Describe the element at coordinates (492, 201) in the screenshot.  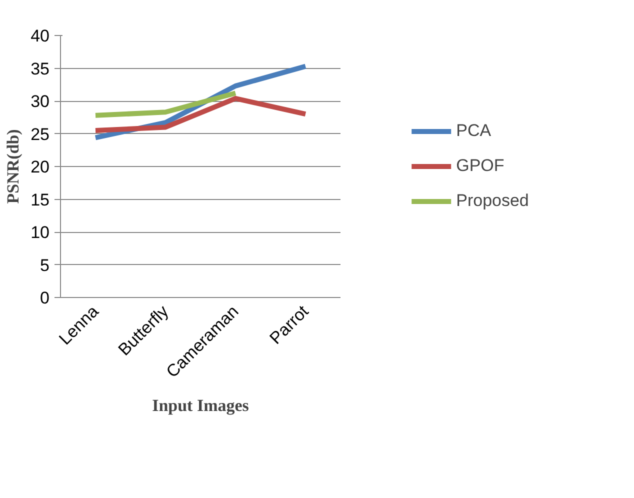
I see `legend-label: Proposed` at that location.